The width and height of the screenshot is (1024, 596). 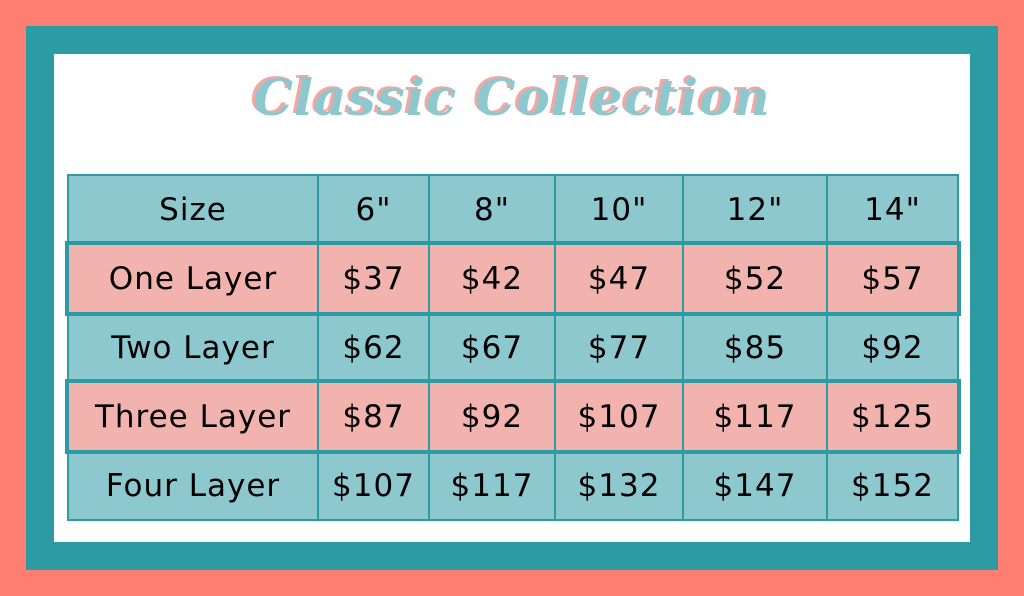 What do you see at coordinates (619, 485) in the screenshot?
I see `price-cell: $132` at bounding box center [619, 485].